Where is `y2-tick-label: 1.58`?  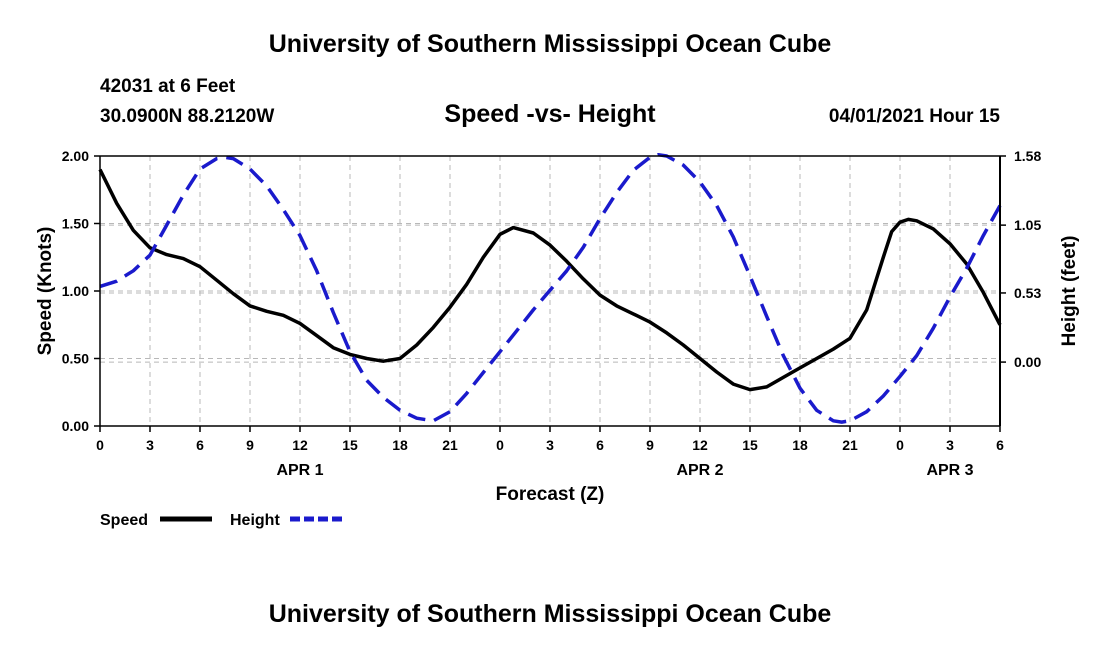
y2-tick-label: 1.58 is located at coordinates (1027, 156).